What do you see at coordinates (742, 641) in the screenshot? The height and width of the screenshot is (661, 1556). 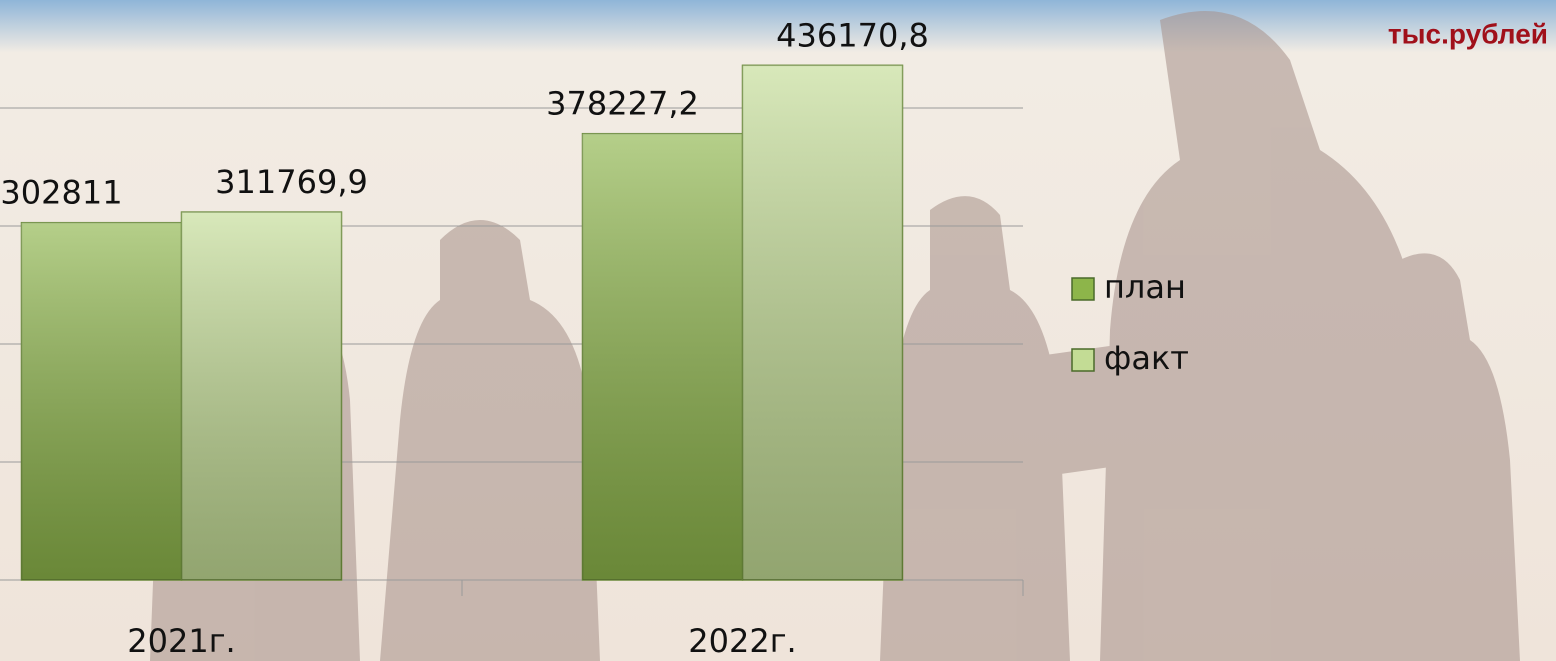 I see `x-tick-label: 2022г.` at bounding box center [742, 641].